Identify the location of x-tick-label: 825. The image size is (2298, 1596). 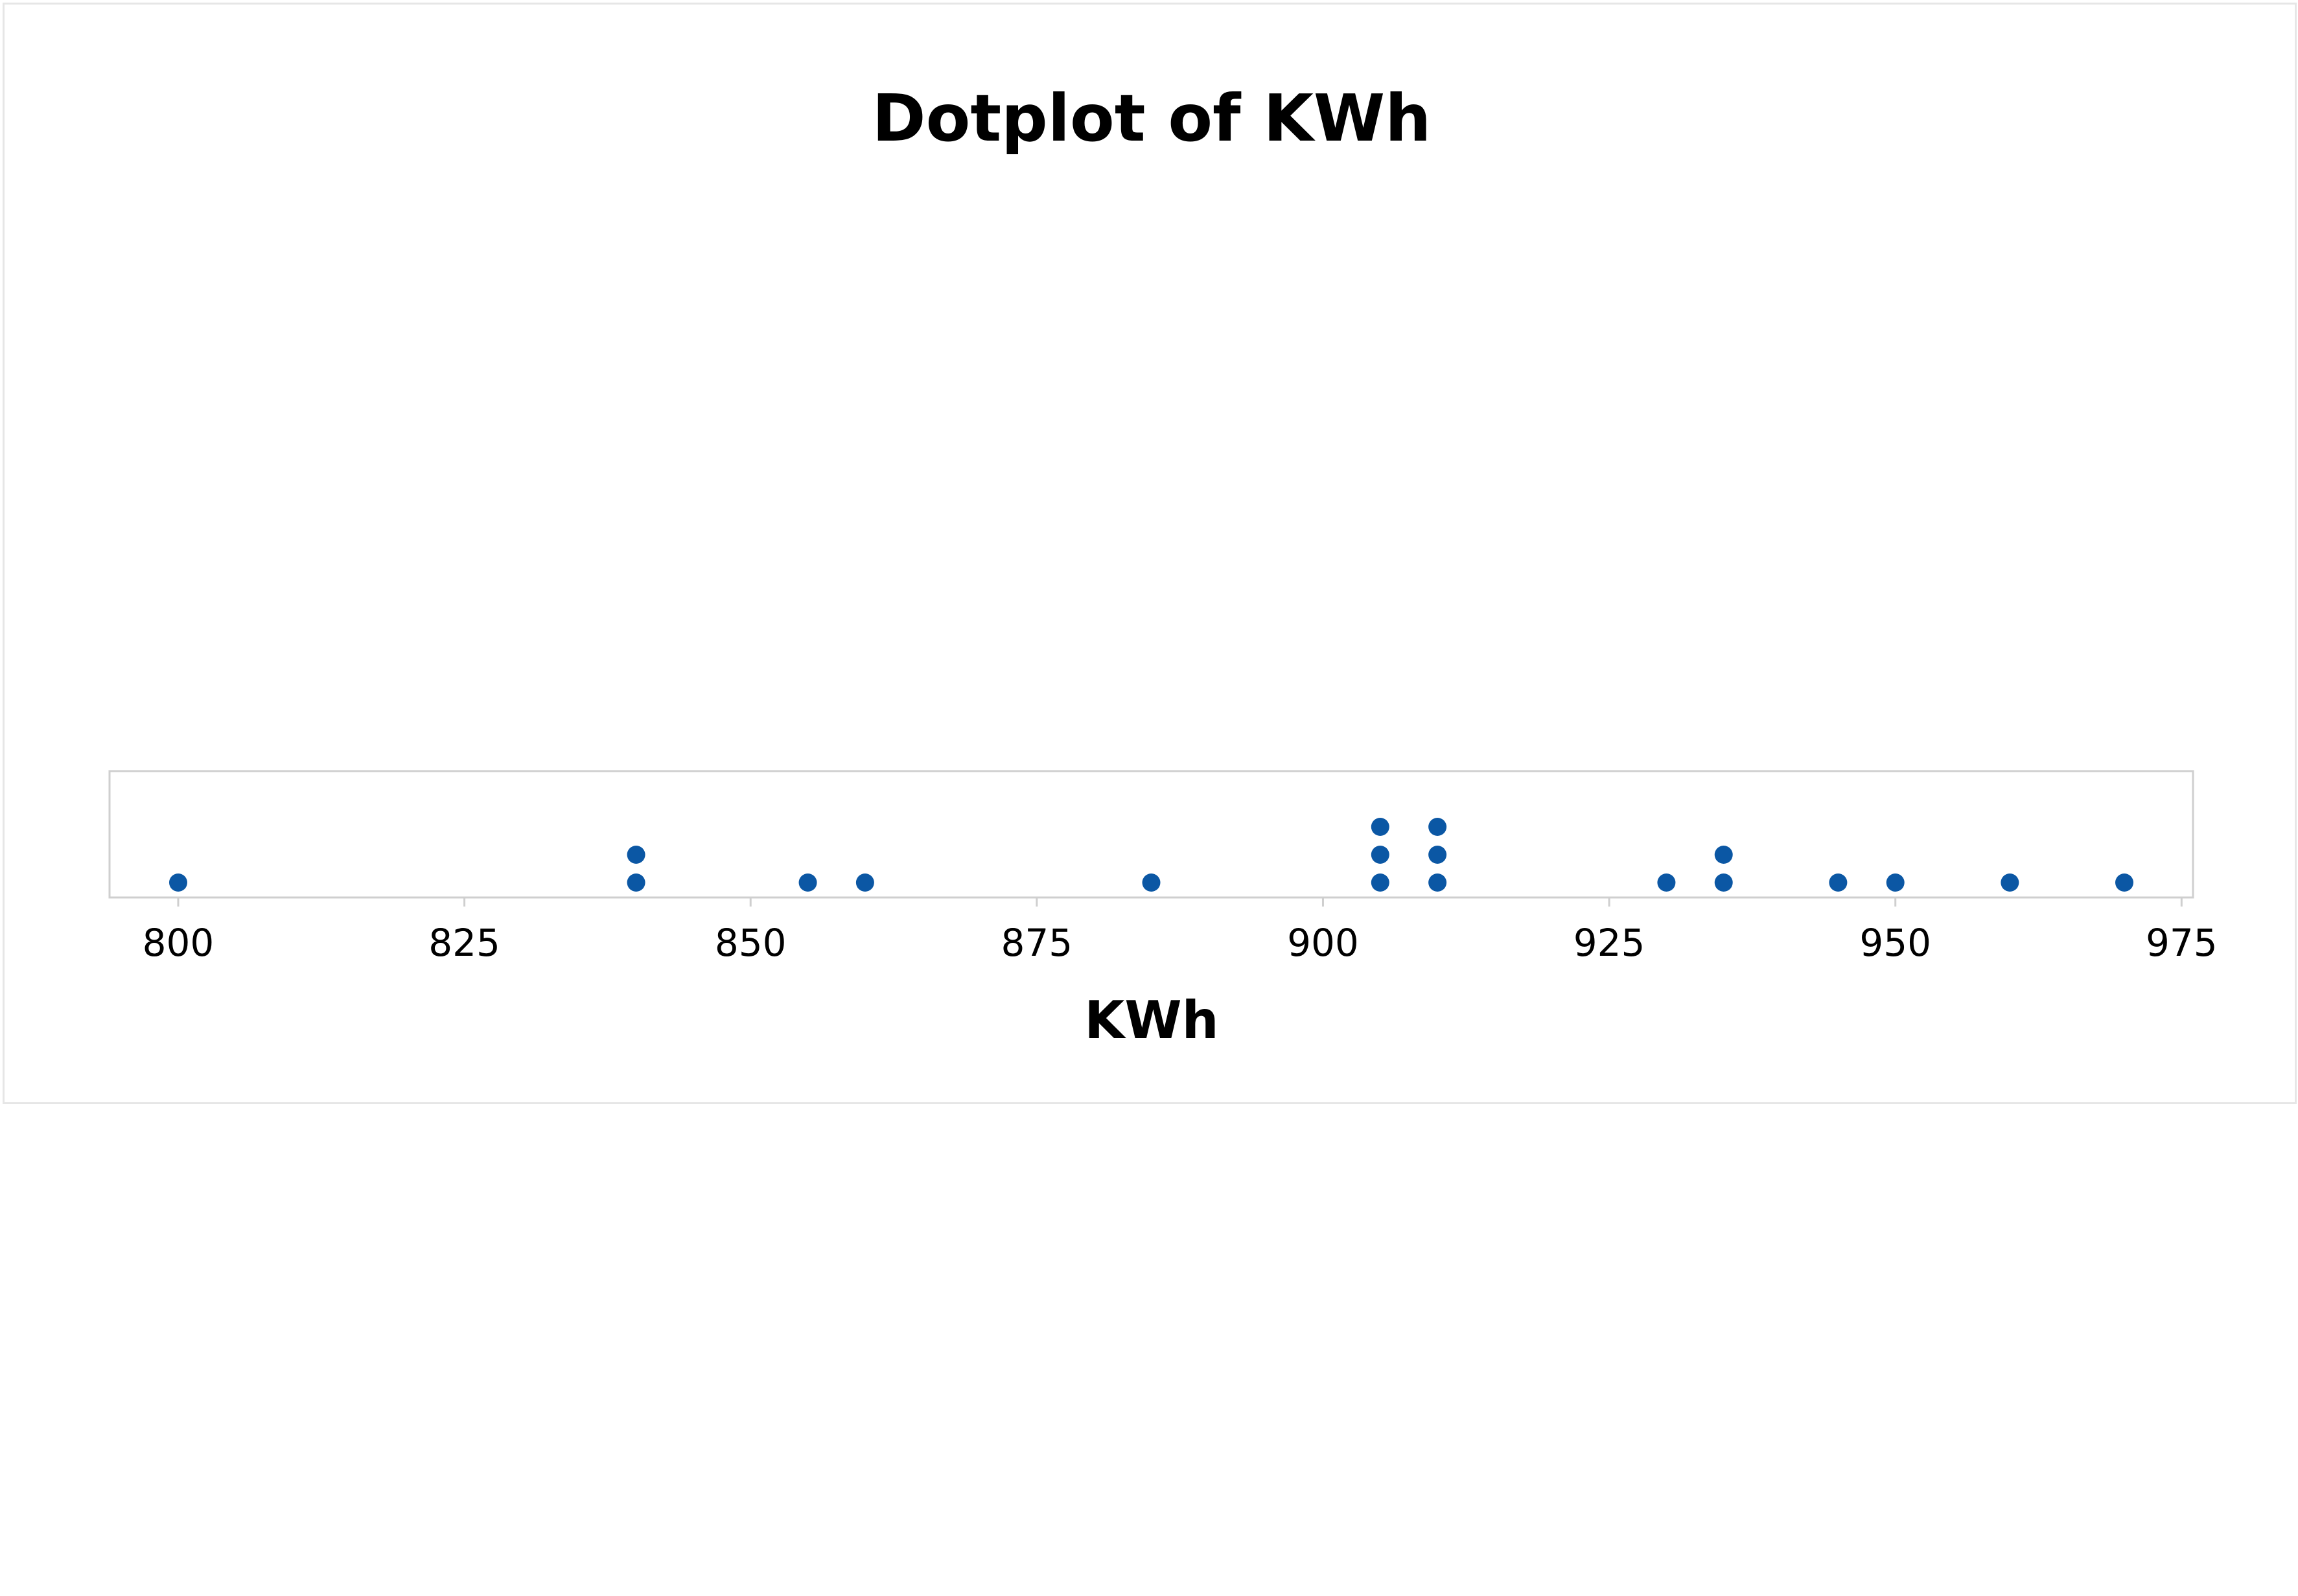
(464, 943).